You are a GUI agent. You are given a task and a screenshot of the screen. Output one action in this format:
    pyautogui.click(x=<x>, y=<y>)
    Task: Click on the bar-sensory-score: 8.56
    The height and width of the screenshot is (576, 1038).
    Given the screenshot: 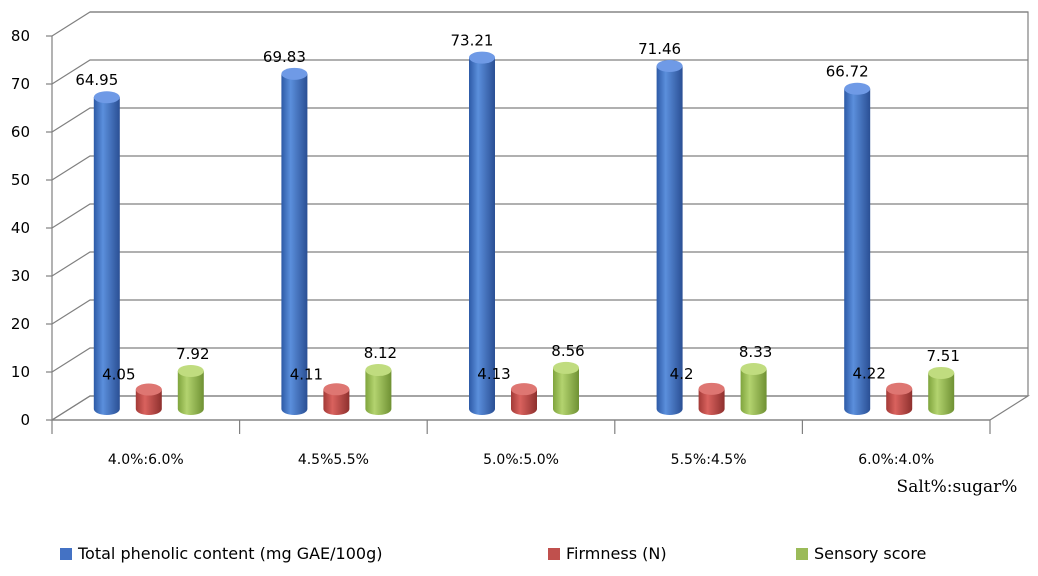 What is the action you would take?
    pyautogui.click(x=568, y=378)
    